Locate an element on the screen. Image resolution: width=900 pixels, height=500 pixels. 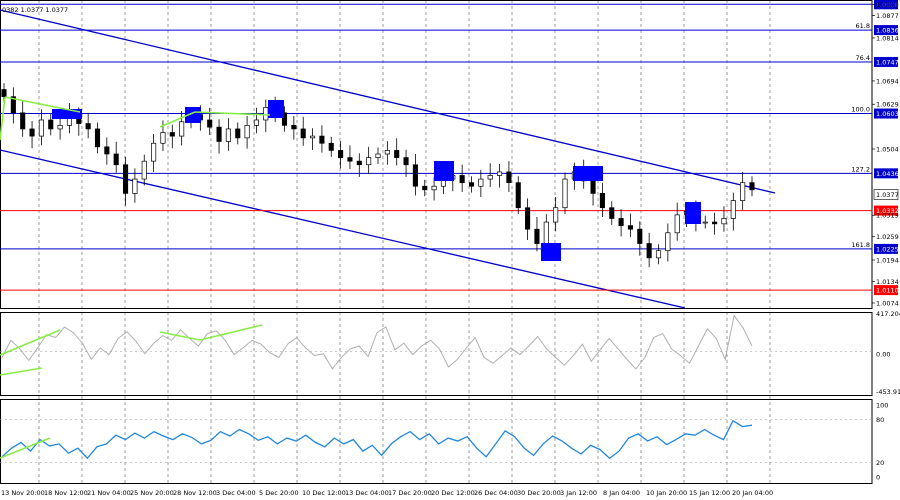
x-tick-label: 26 Dec 04:00 is located at coordinates (496, 493).